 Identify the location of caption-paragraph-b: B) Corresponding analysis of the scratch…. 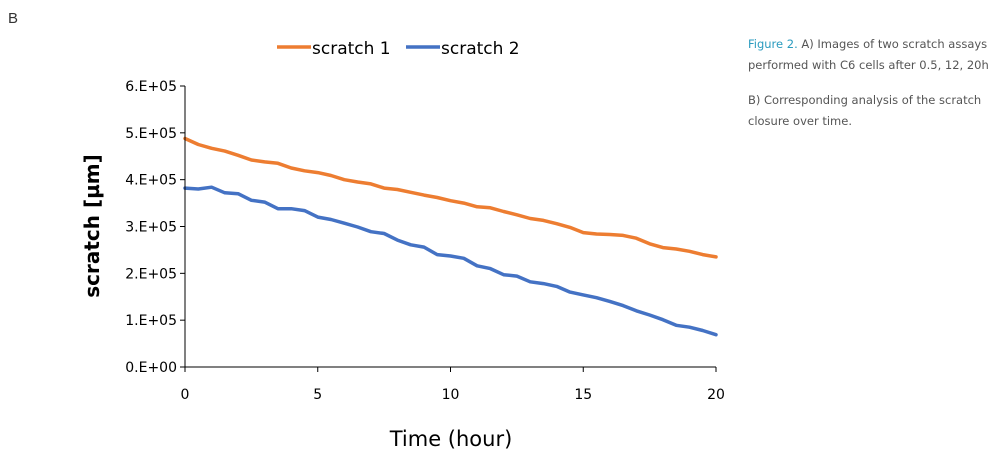
(865, 110).